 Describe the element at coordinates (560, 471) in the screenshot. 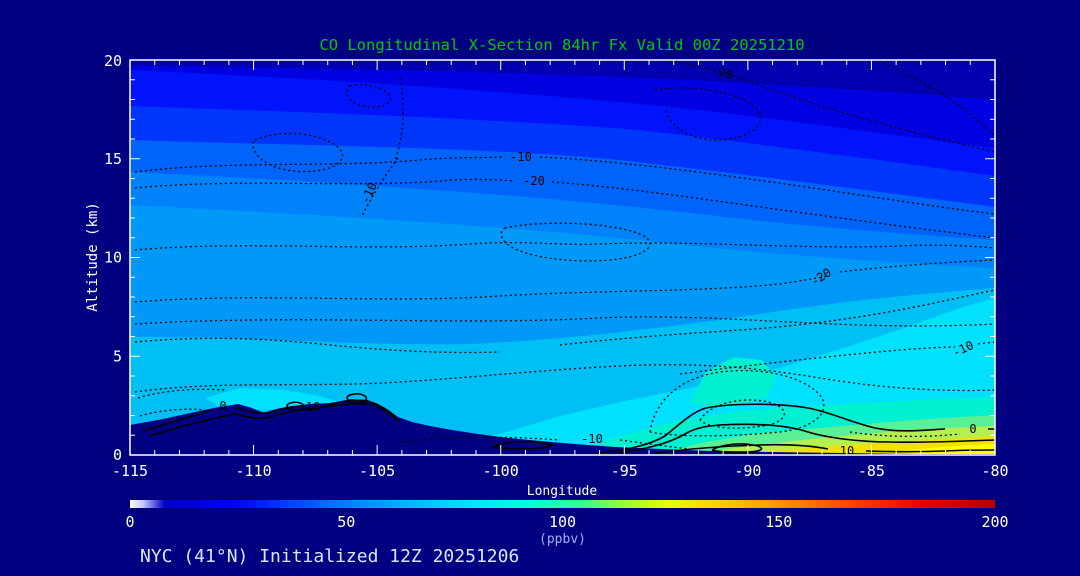

I see `x-axis-tick-labels: -115 -110 -105 -100 -95 -90 -85 -80` at that location.